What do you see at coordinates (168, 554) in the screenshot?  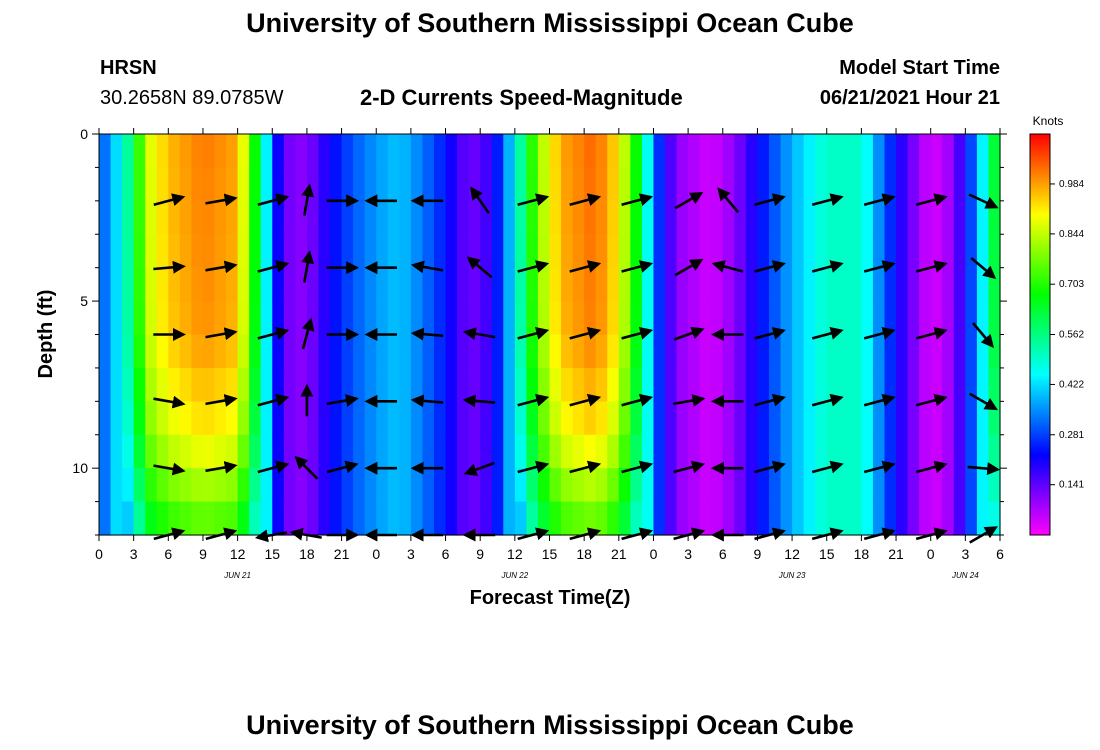 I see `x-tick-label: 6` at bounding box center [168, 554].